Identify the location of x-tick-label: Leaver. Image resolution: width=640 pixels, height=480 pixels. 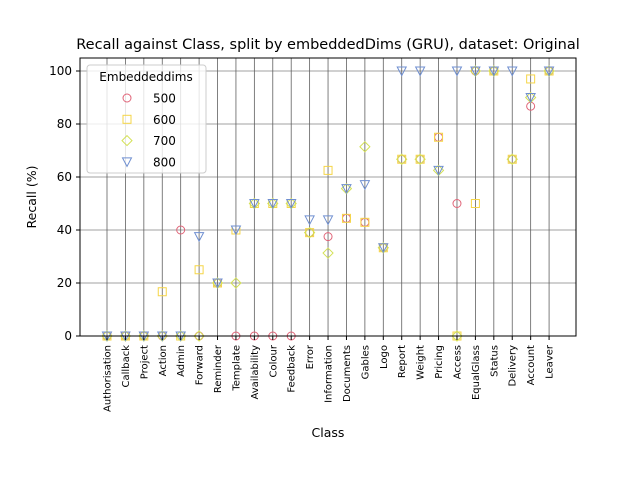
(550, 361).